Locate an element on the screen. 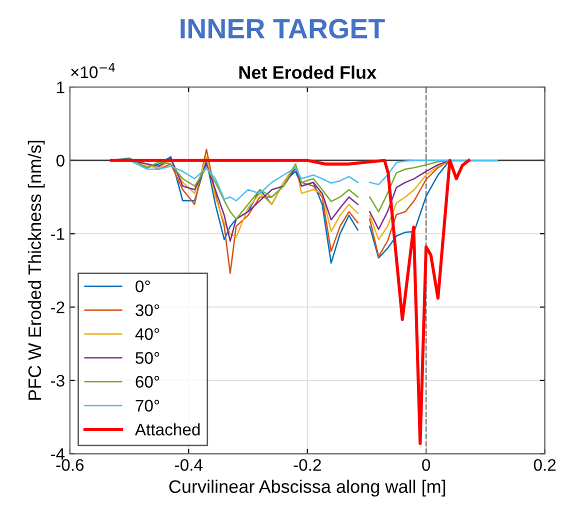  y-tick-label: -4 is located at coordinates (57, 454).